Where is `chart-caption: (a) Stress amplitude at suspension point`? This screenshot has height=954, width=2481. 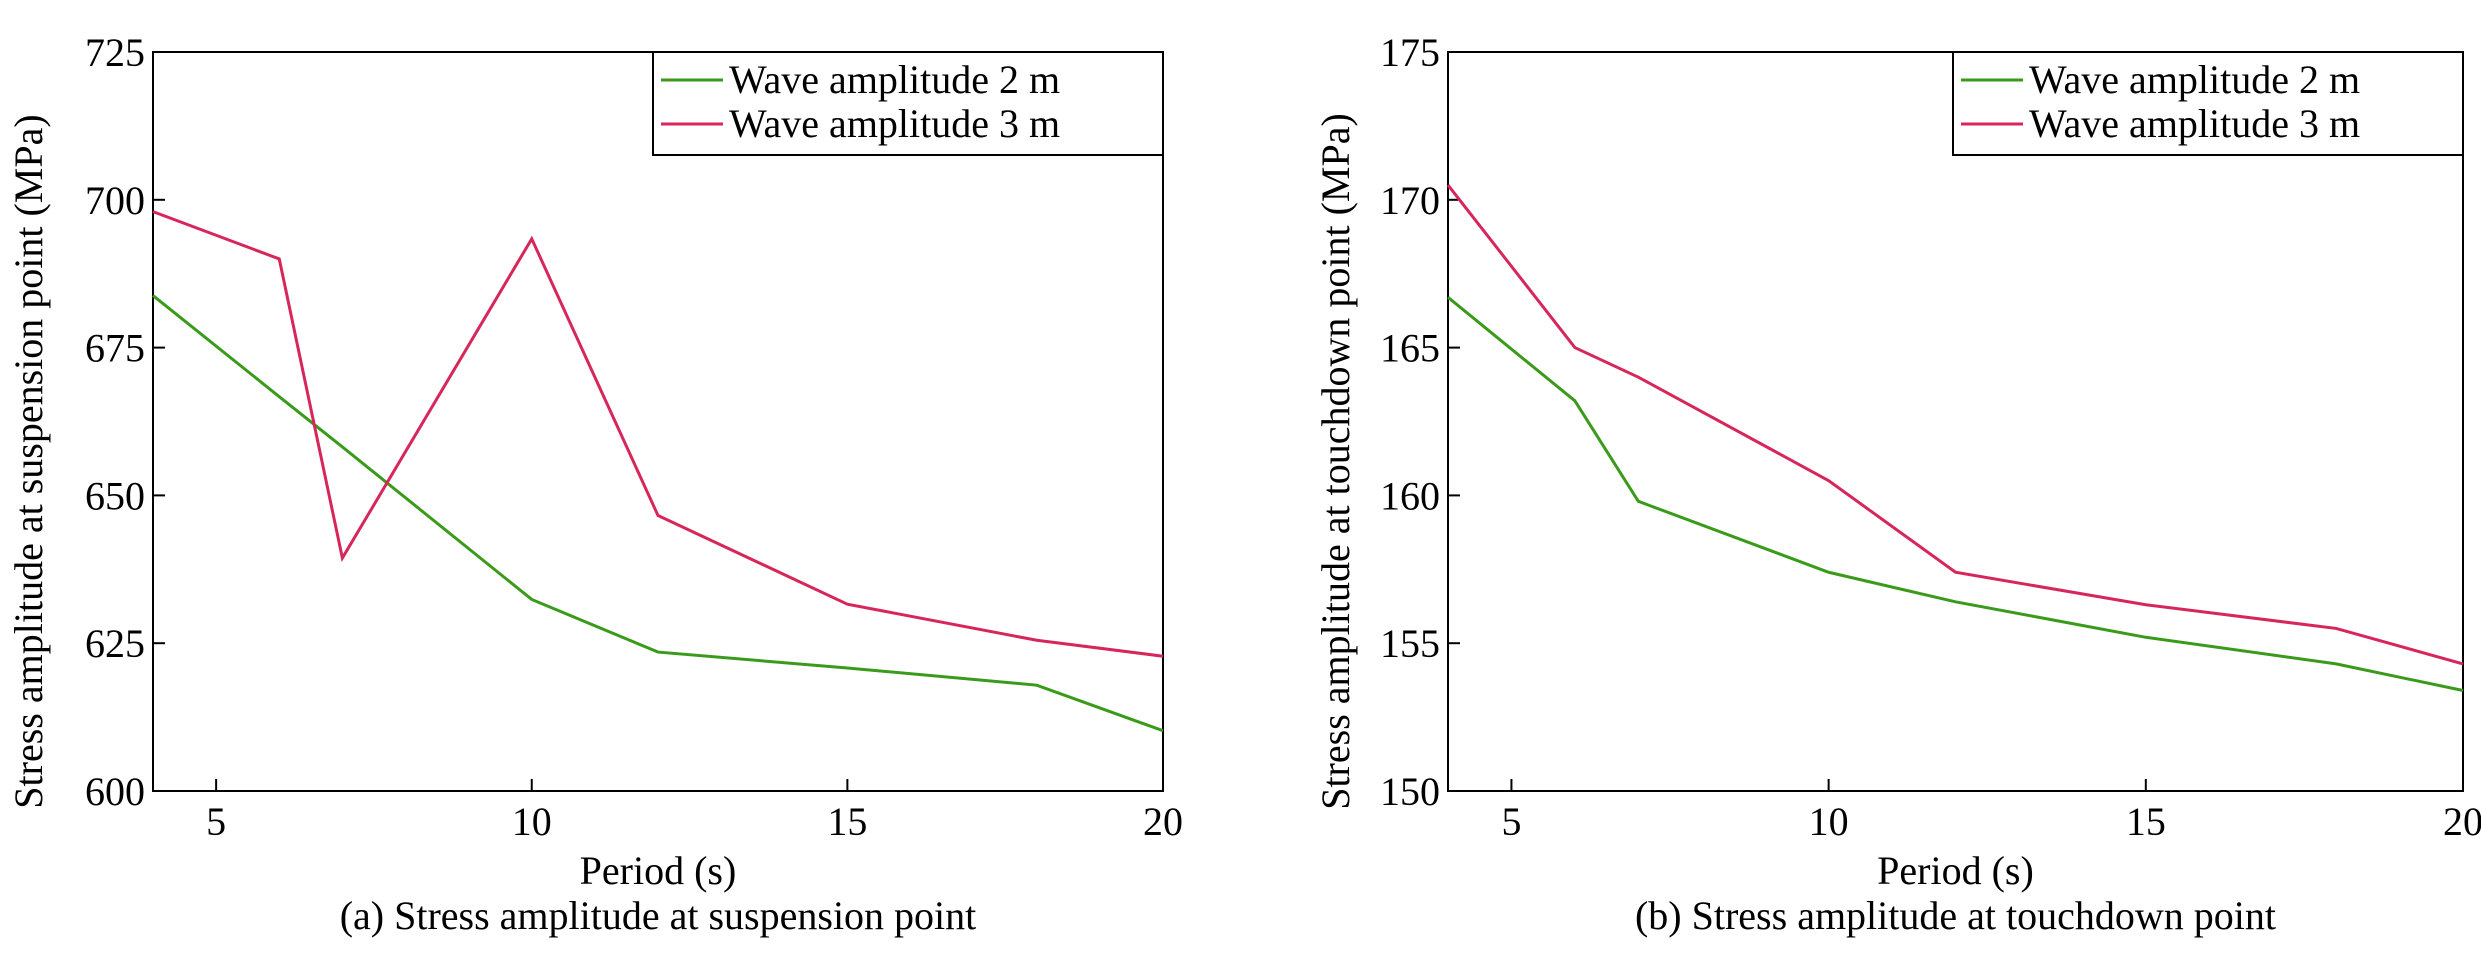
chart-caption: (a) Stress amplitude at suspension point is located at coordinates (658, 915).